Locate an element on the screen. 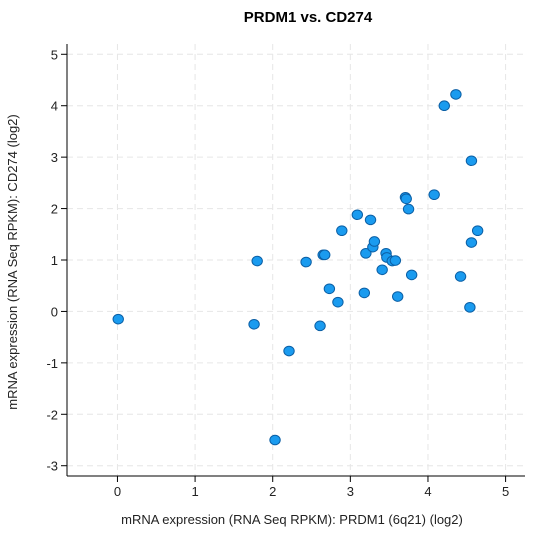  x-tick-label: 3 is located at coordinates (350, 491).